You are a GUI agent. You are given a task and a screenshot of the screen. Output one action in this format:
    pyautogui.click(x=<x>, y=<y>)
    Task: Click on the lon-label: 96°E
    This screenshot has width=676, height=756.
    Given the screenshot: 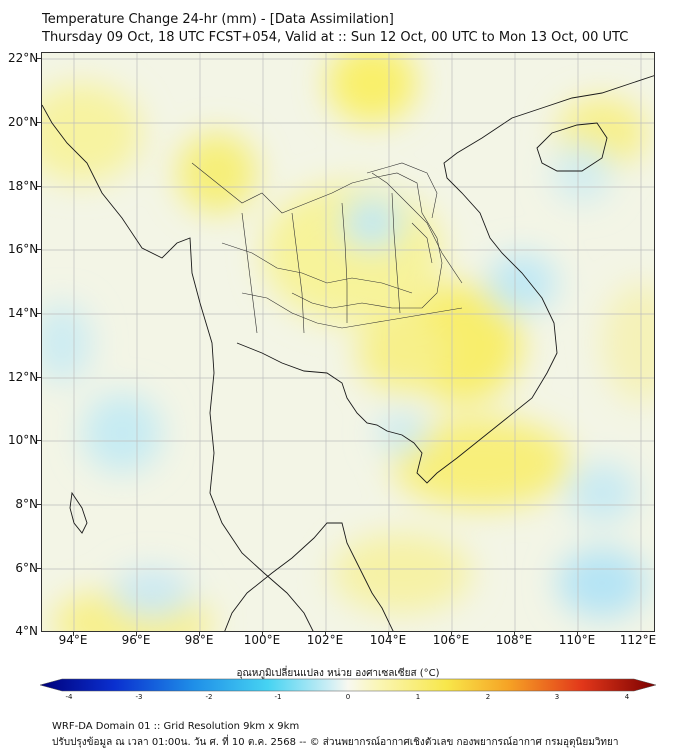 What is the action you would take?
    pyautogui.click(x=136, y=640)
    